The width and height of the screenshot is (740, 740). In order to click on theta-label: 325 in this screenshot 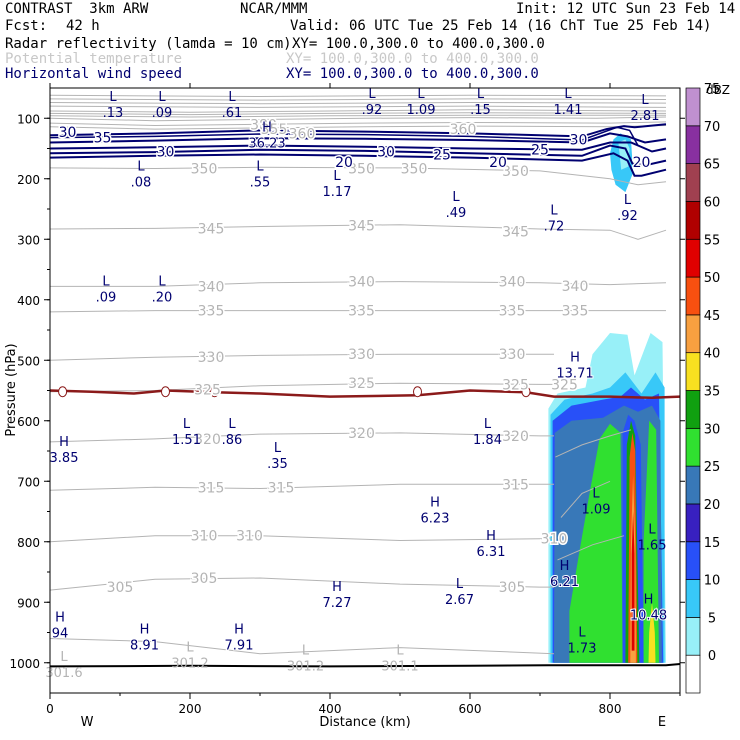, I will do `click(361, 384)`.